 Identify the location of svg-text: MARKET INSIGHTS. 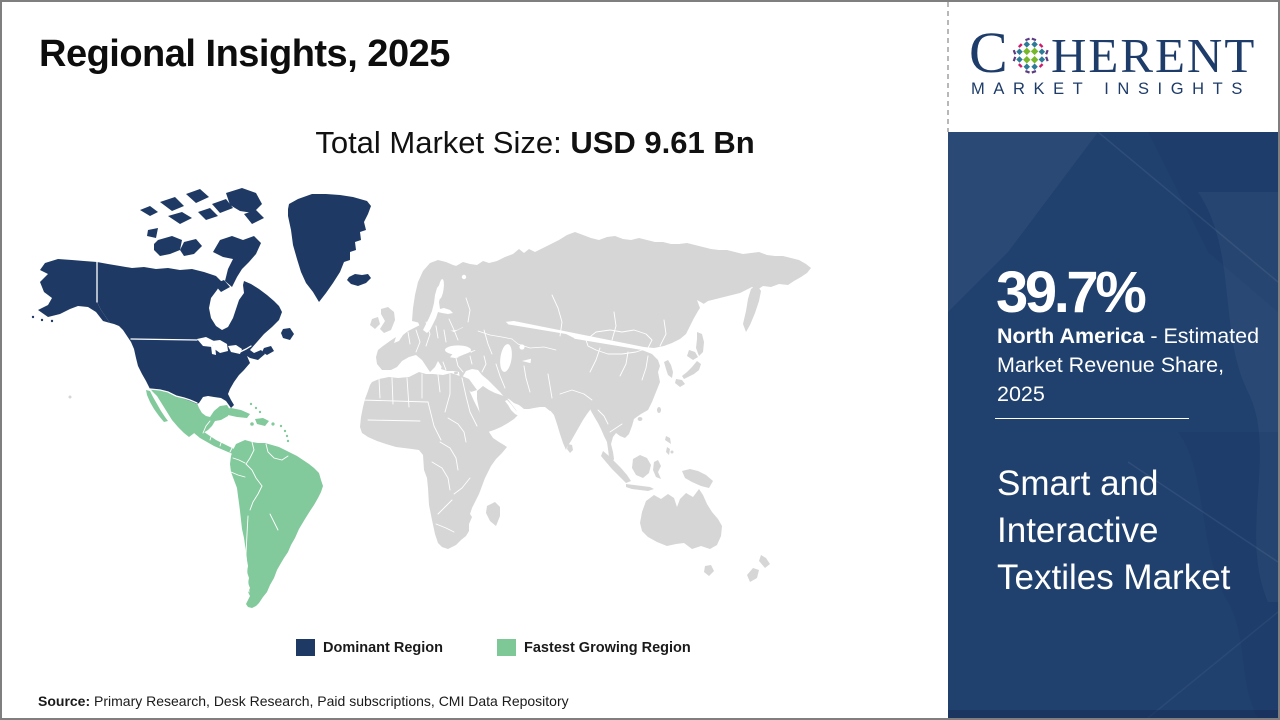
(1111, 89).